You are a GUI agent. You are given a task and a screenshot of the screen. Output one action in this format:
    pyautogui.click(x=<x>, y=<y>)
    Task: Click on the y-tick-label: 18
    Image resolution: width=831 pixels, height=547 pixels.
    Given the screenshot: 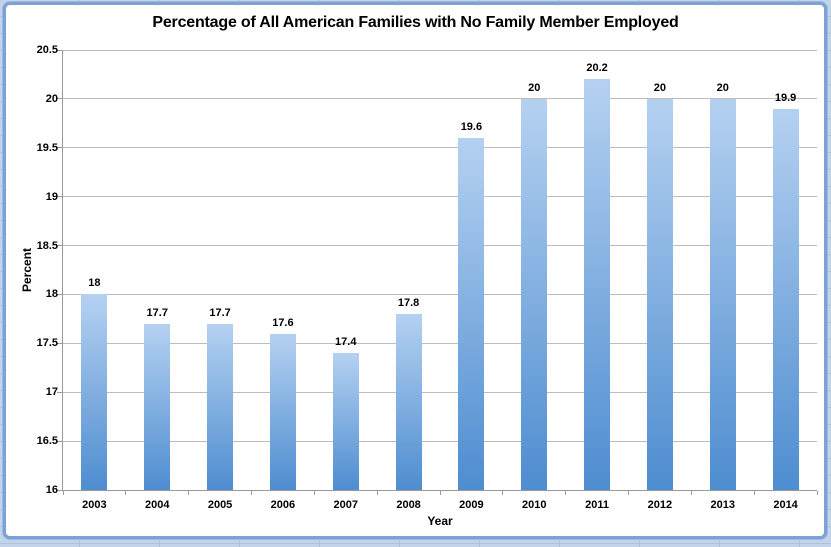 What is the action you would take?
    pyautogui.click(x=51, y=294)
    